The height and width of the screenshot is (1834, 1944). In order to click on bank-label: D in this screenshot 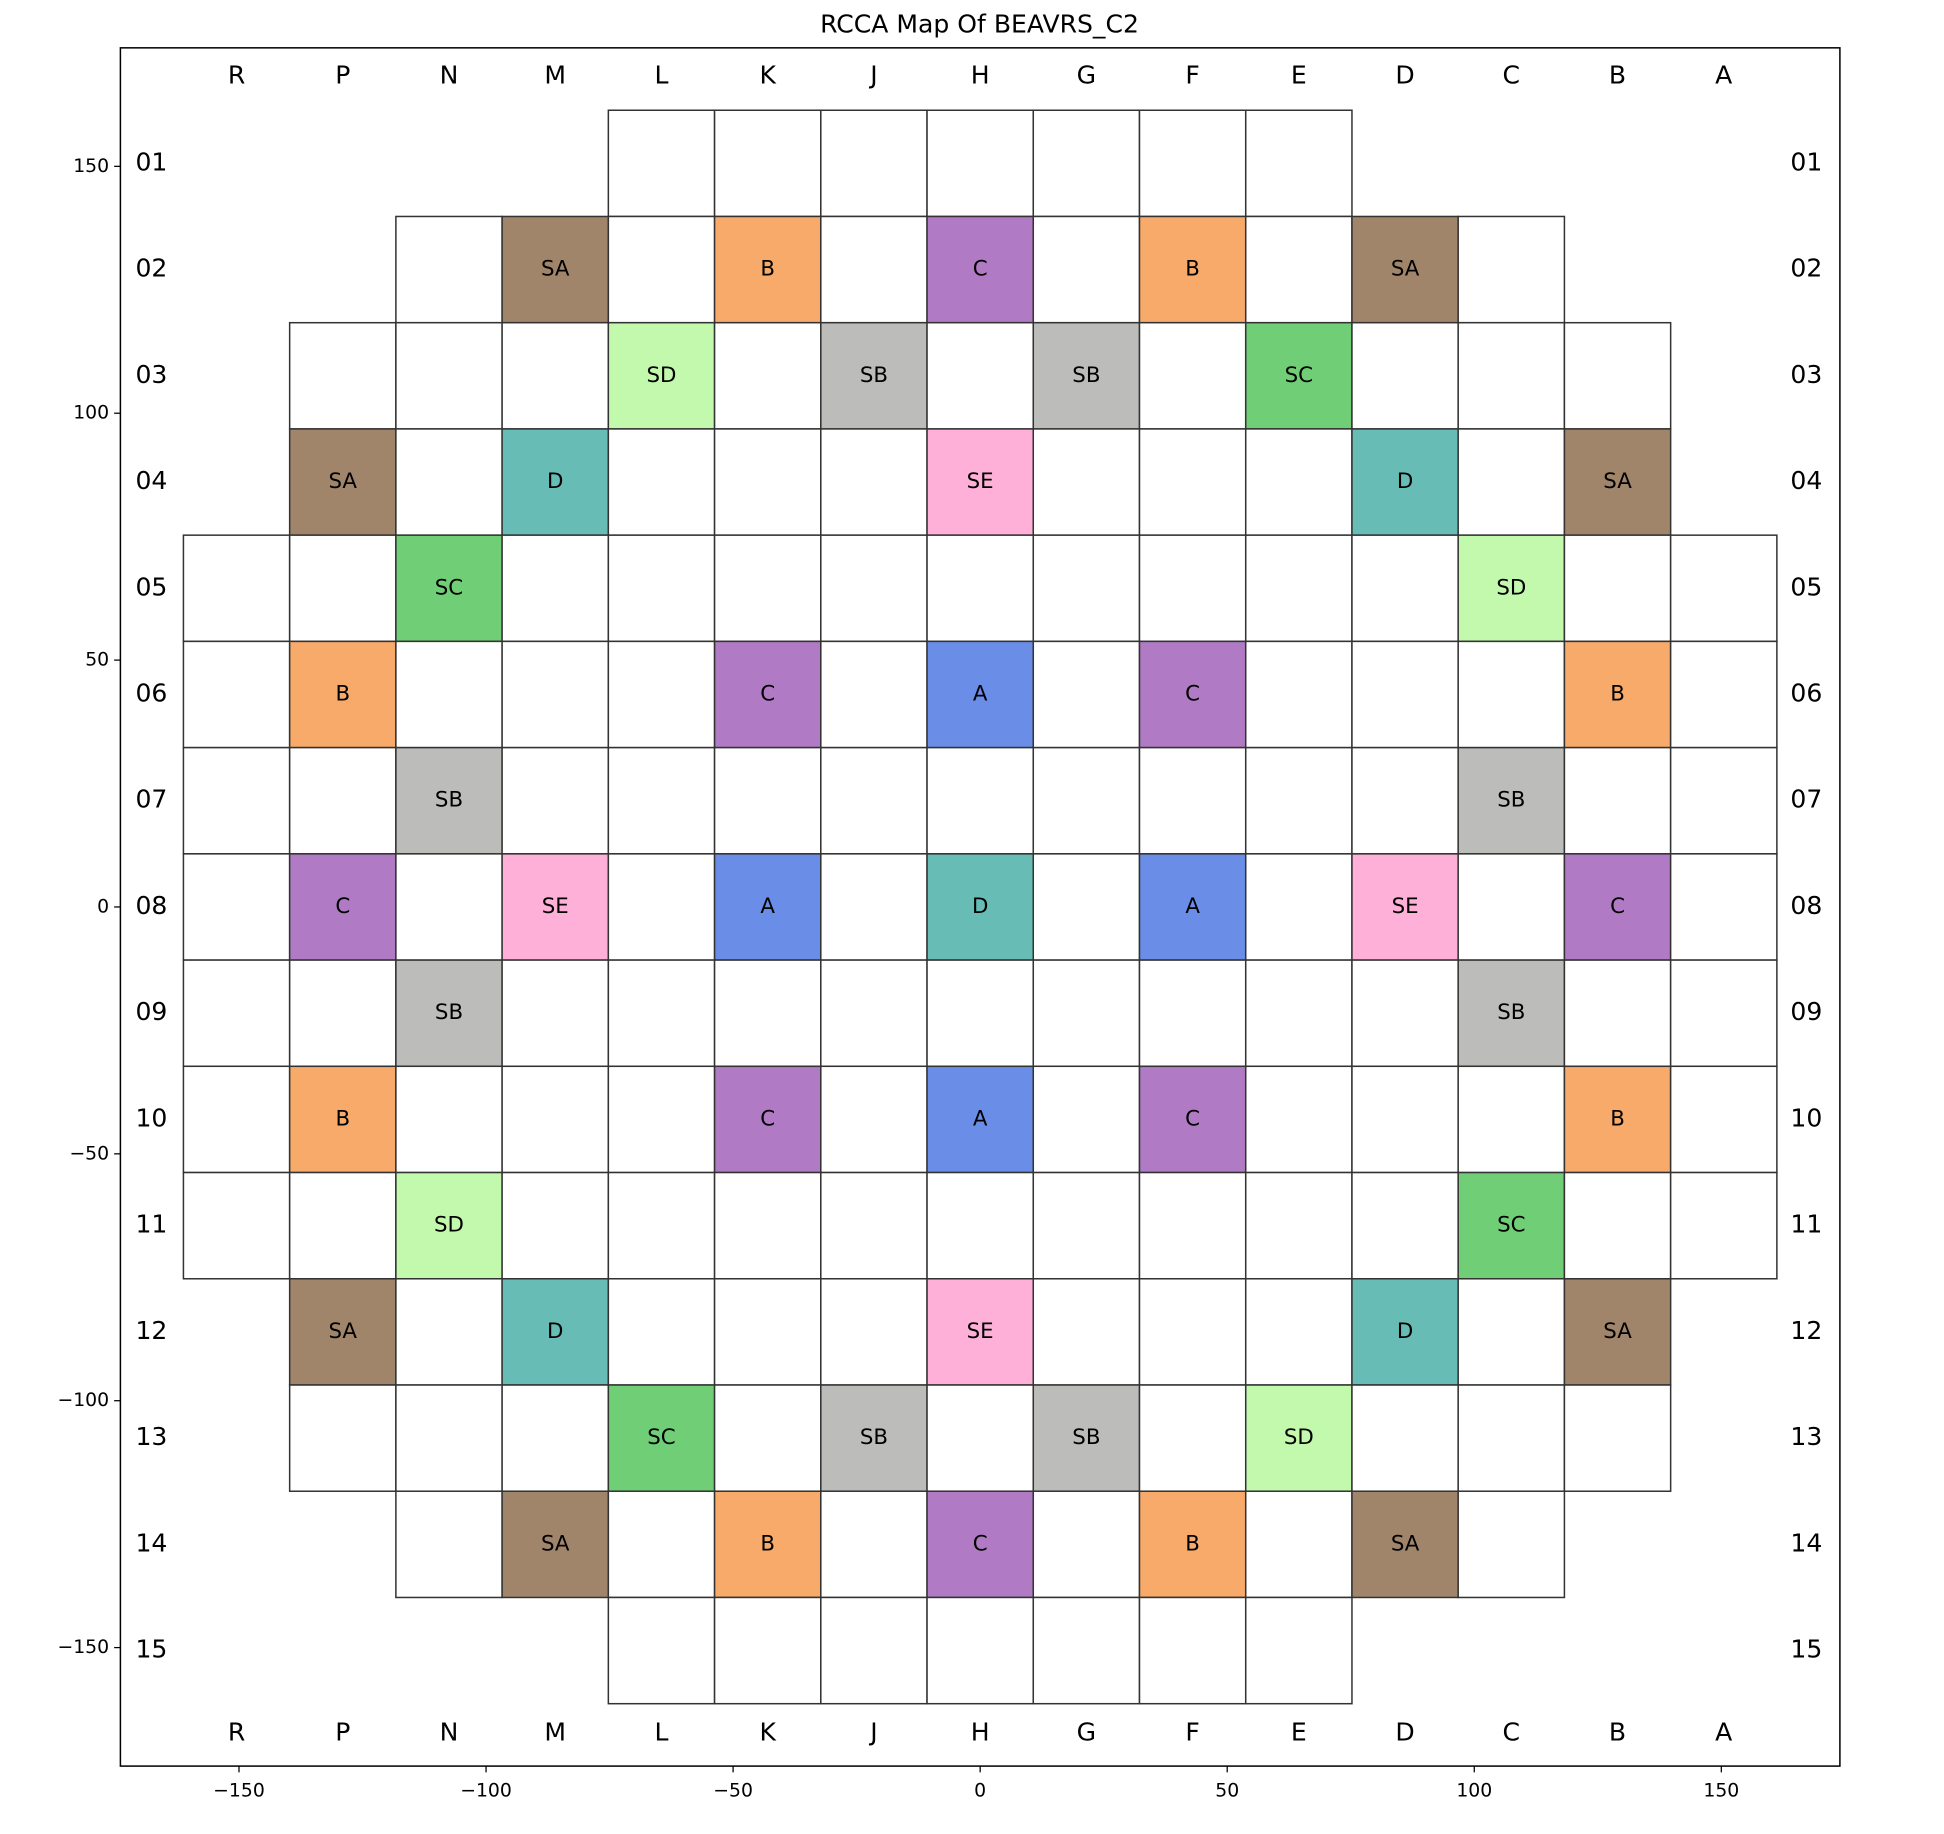, I will do `click(555, 481)`.